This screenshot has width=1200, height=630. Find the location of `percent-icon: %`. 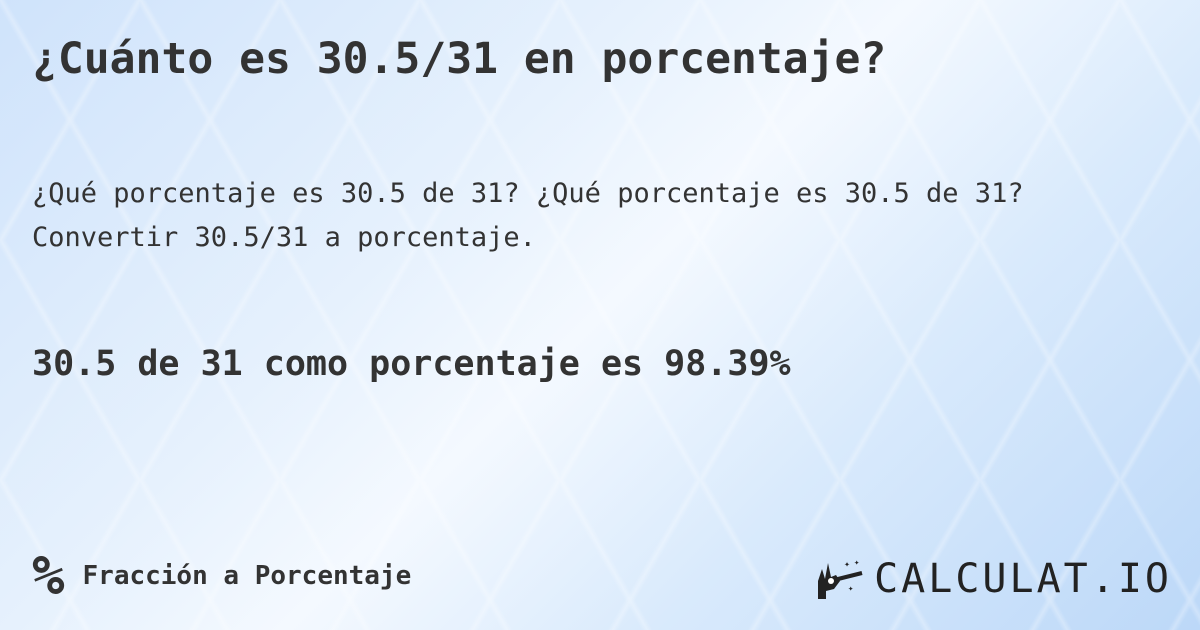

percent-icon: % is located at coordinates (48, 575).